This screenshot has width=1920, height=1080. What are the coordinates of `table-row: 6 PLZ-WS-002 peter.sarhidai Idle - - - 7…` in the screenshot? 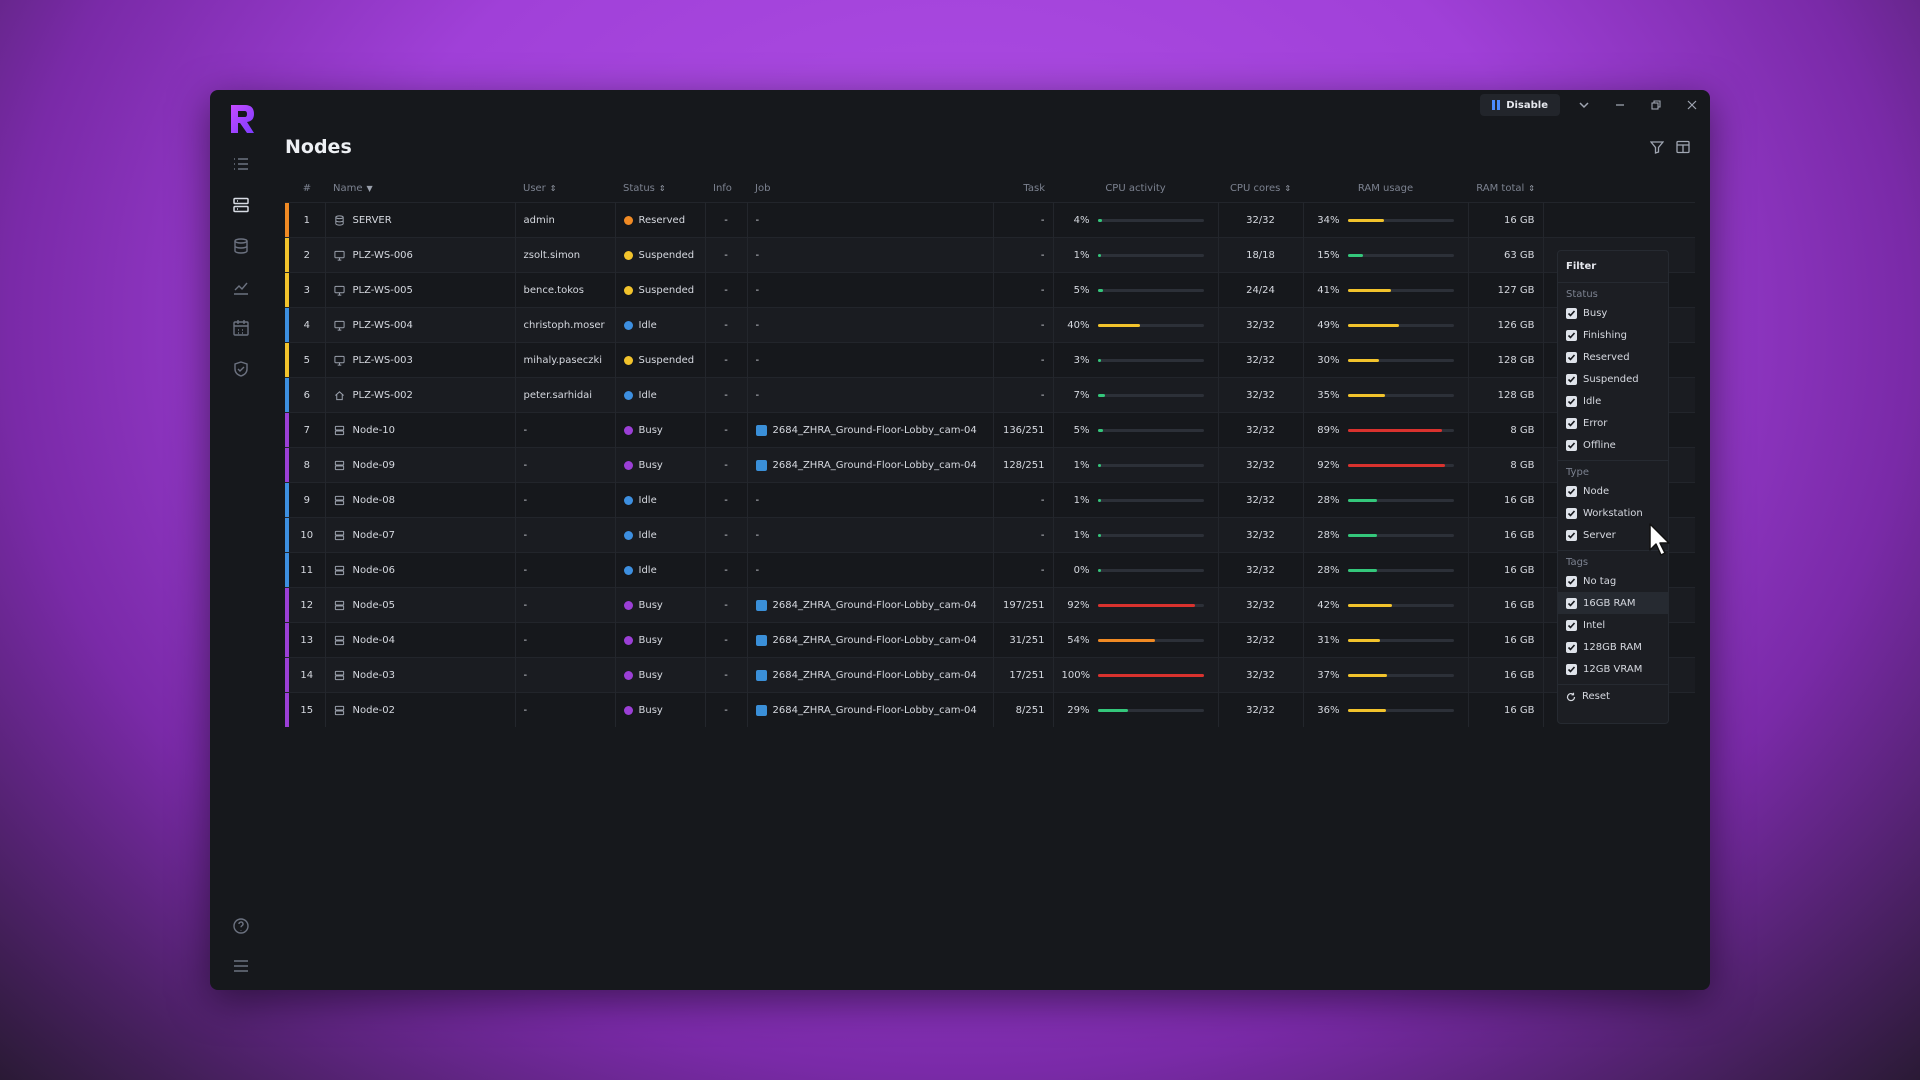 It's located at (990, 395).